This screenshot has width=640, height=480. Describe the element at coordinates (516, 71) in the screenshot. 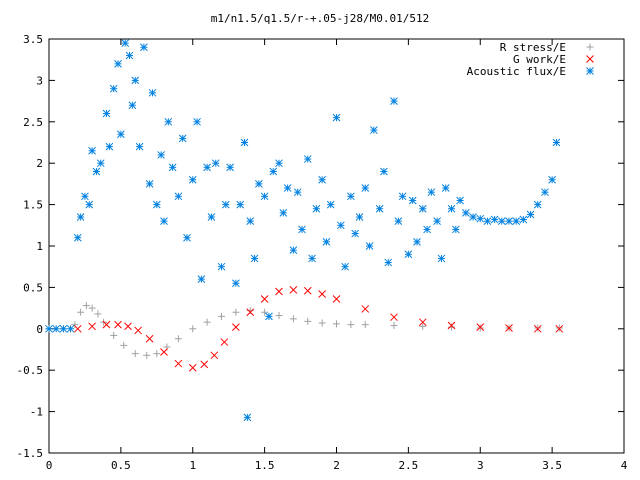

I see `legend-label: Acoustic flux/E` at that location.